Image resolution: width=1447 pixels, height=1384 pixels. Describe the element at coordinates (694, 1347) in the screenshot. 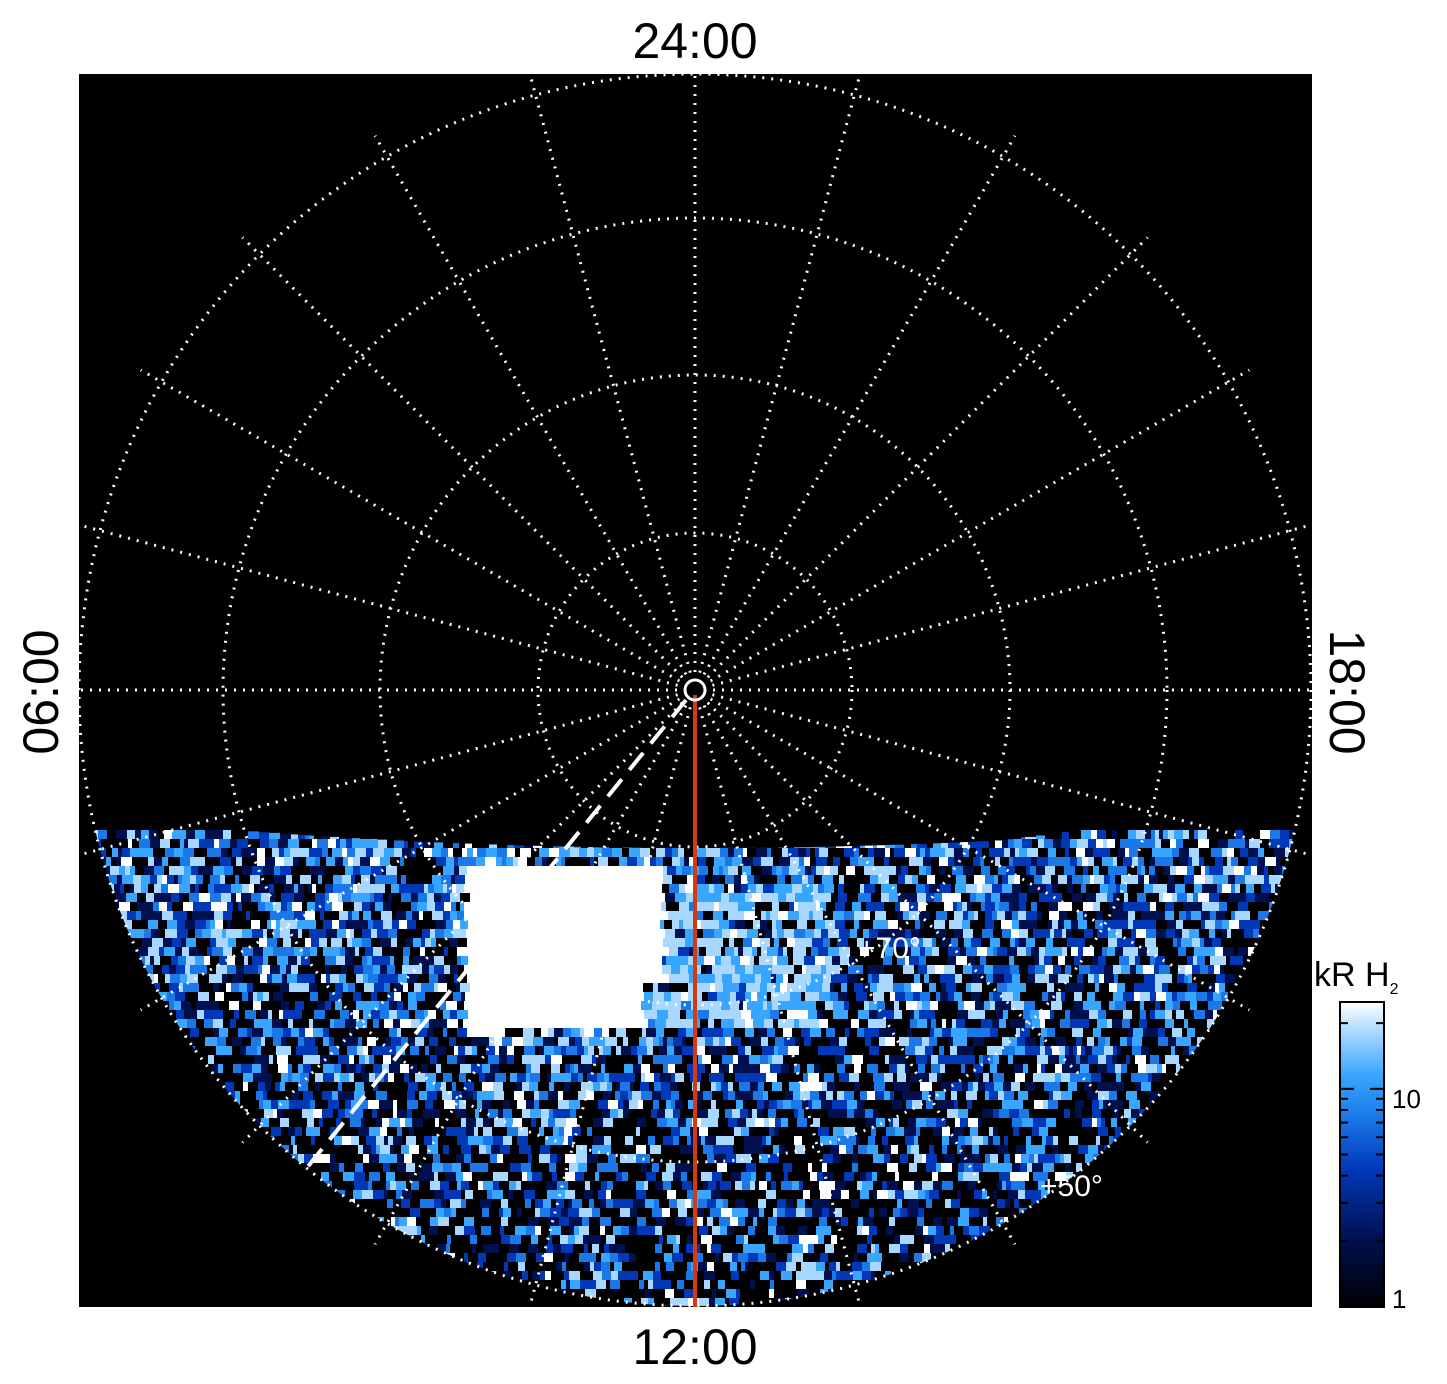

I see `label-noon: 12:00` at that location.